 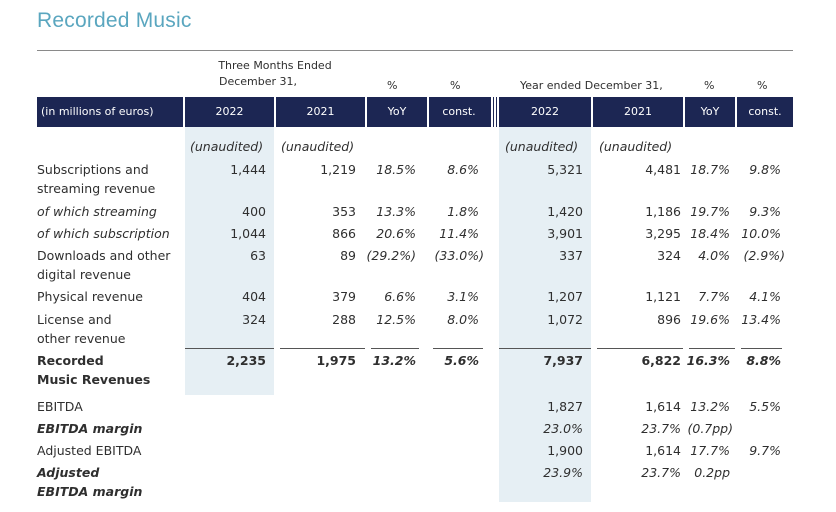 What do you see at coordinates (104, 255) in the screenshot?
I see `label-line: Downloads and other` at bounding box center [104, 255].